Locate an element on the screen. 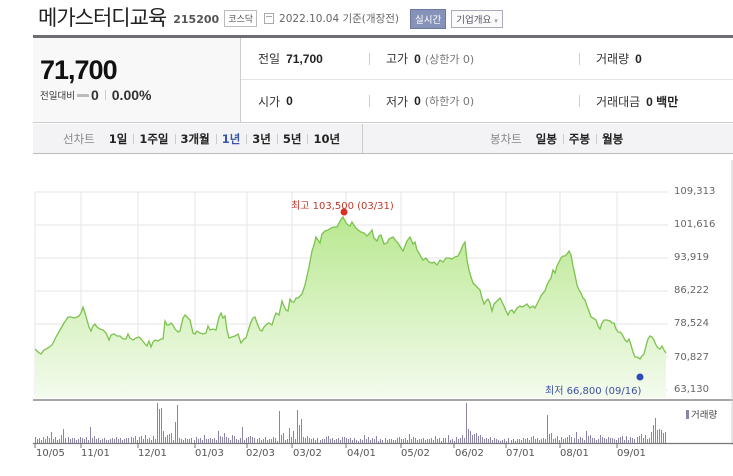 This screenshot has width=733, height=476. candle-chart-label: 봉차트 is located at coordinates (506, 138).